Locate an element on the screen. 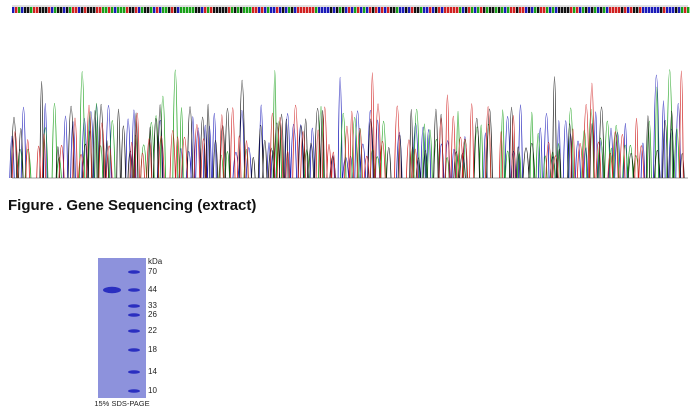 This screenshot has width=696, height=419. marker-label: 26 is located at coordinates (152, 314).